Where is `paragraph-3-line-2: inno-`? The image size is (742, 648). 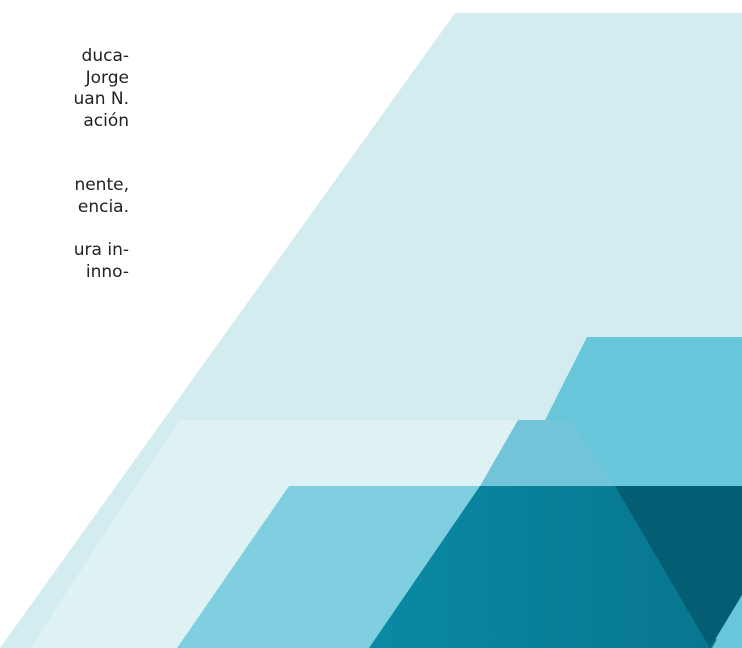 paragraph-3-line-2: inno- is located at coordinates (107, 271).